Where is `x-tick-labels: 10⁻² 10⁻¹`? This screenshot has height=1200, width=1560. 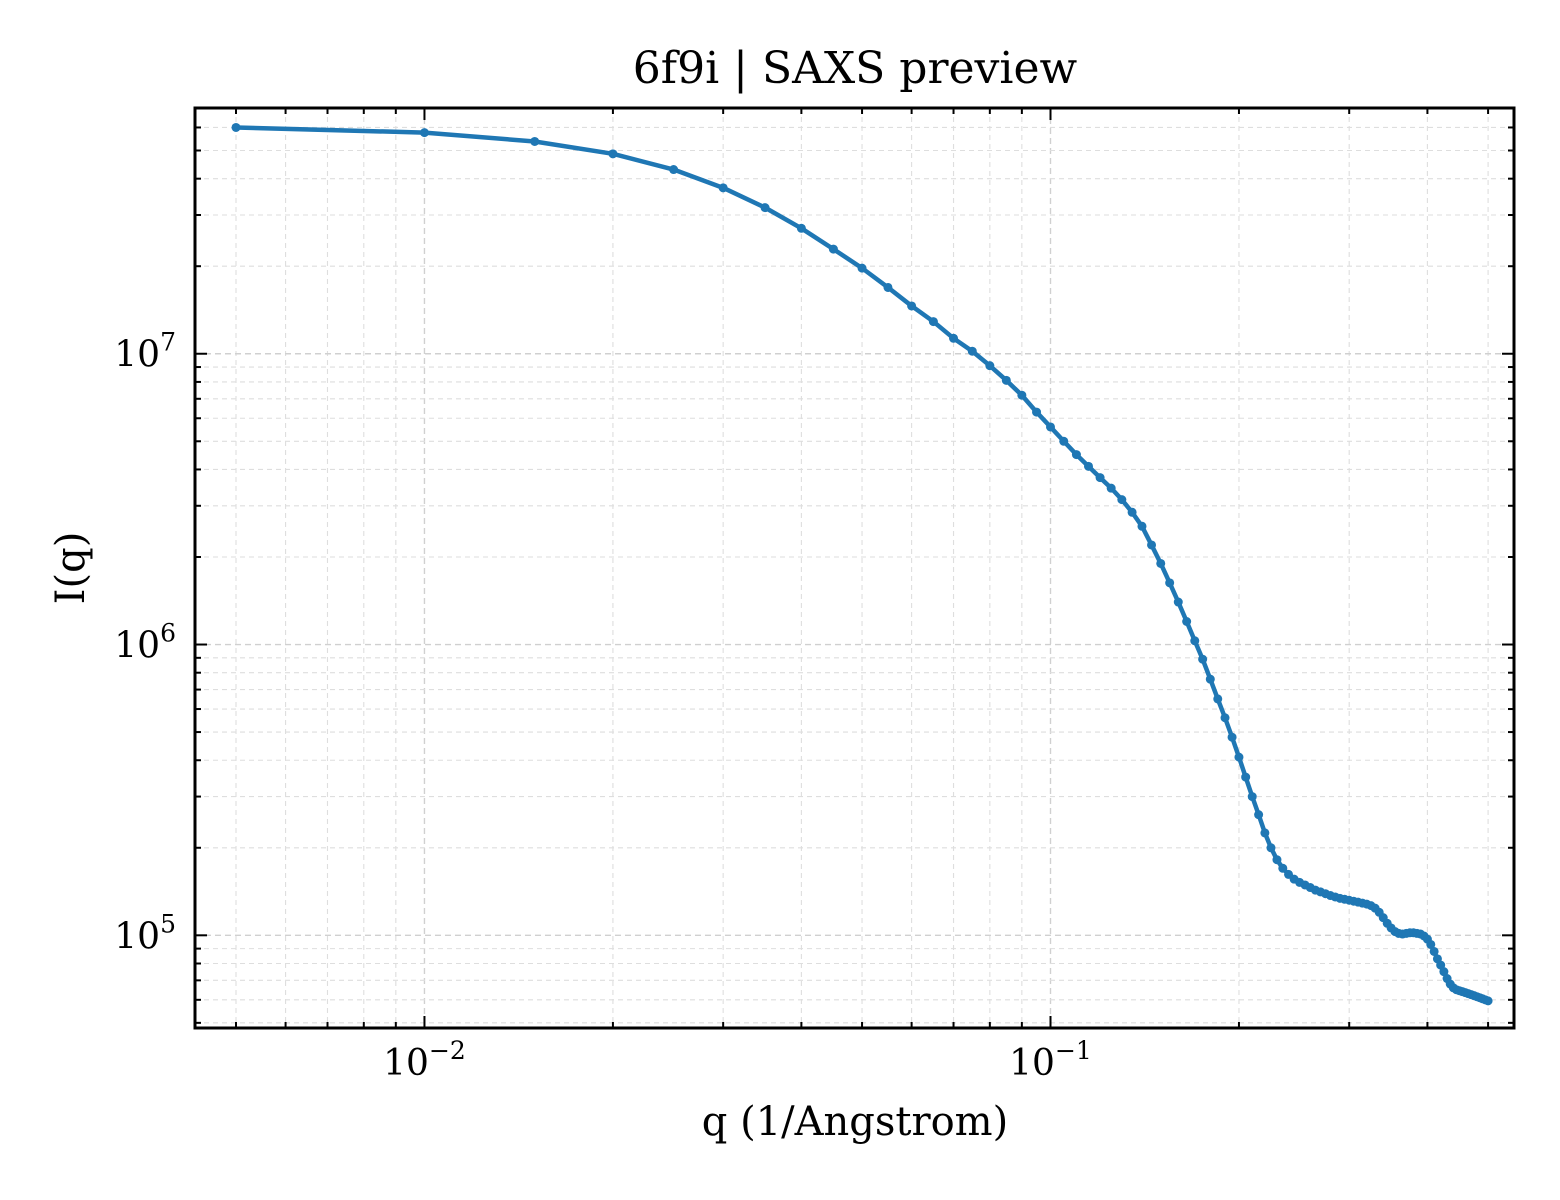 x-tick-labels: 10⁻² 10⁻¹ is located at coordinates (737, 1060).